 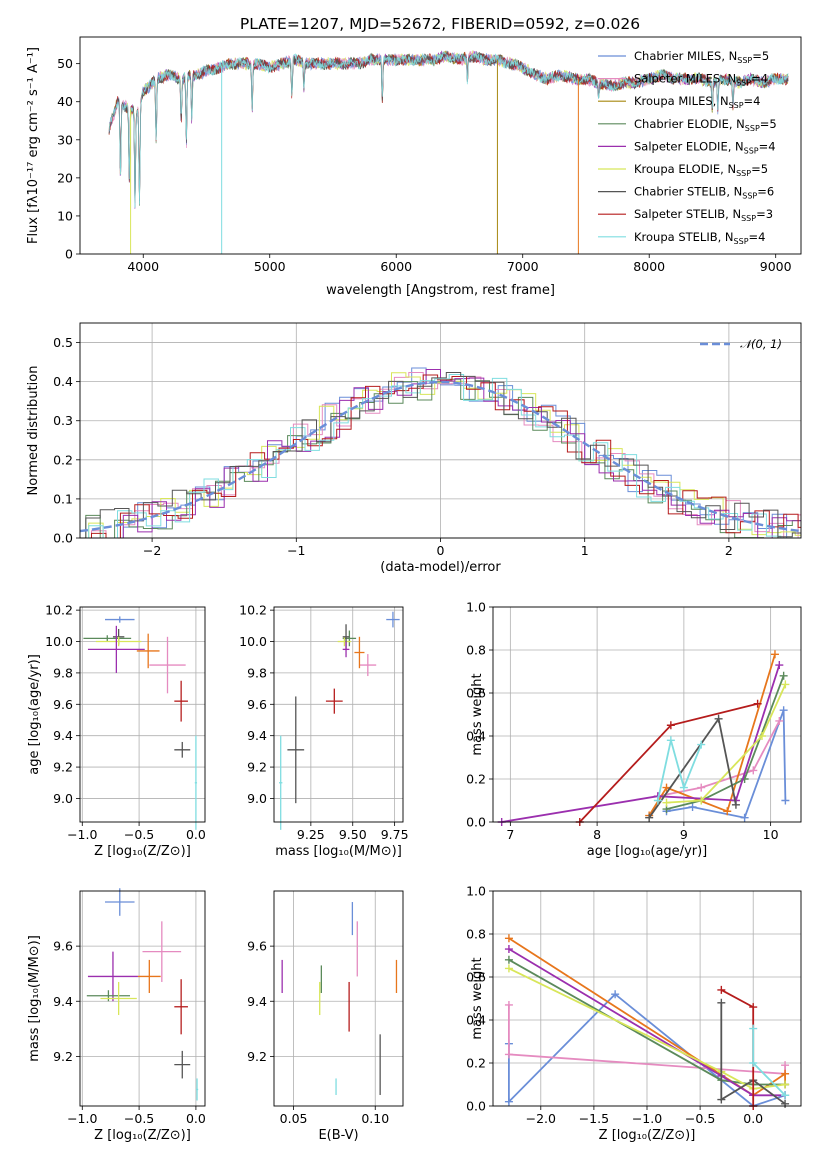 What do you see at coordinates (65, 177) in the screenshot?
I see `y-tick-label: 20` at bounding box center [65, 177].